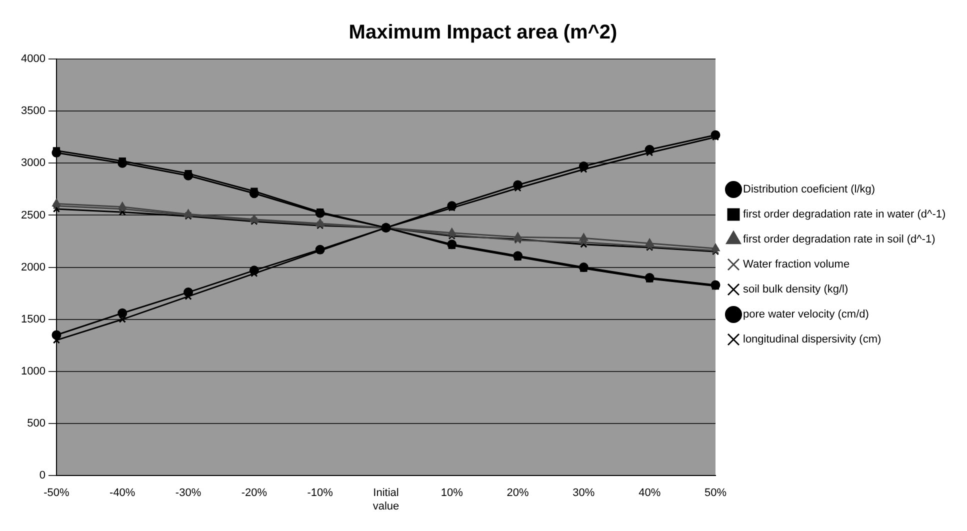 This screenshot has height=531, width=967. Describe the element at coordinates (844, 214) in the screenshot. I see `legend-label: first order degradation rate in water (d^-1)` at that location.